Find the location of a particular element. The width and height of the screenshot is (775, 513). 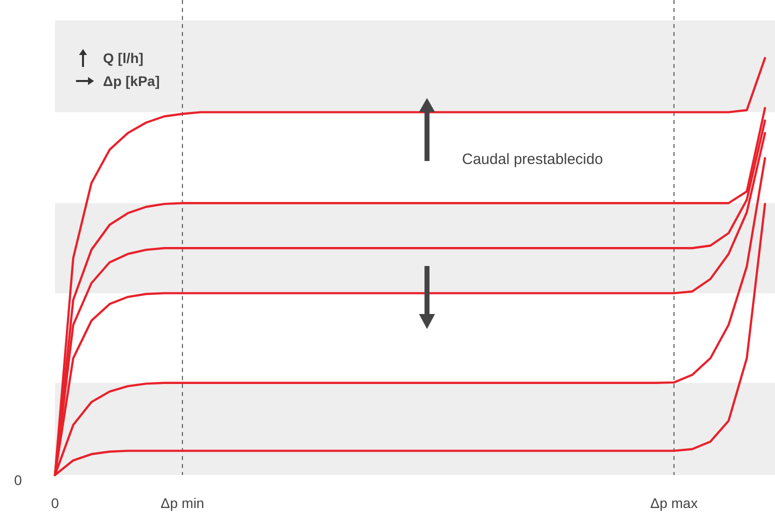

x-tick-label: 0 is located at coordinates (55, 503).